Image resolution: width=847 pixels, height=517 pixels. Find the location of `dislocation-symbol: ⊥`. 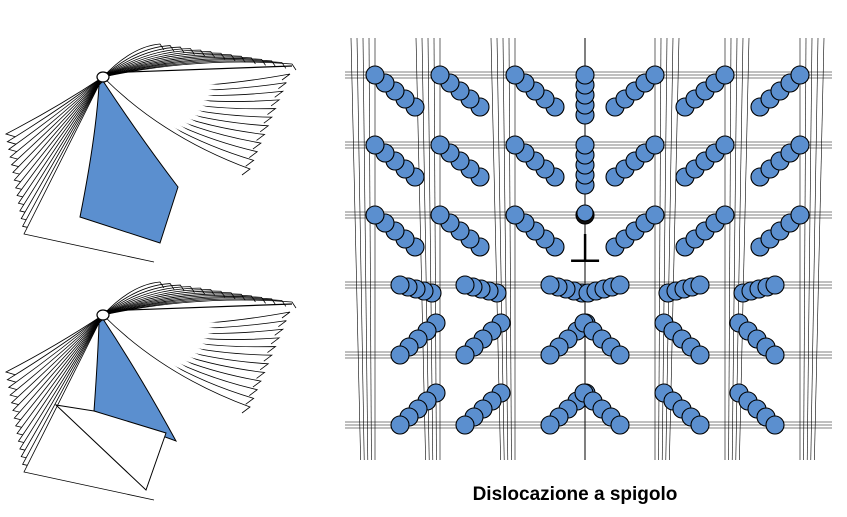

dislocation-symbol: ⊥ is located at coordinates (585, 249).